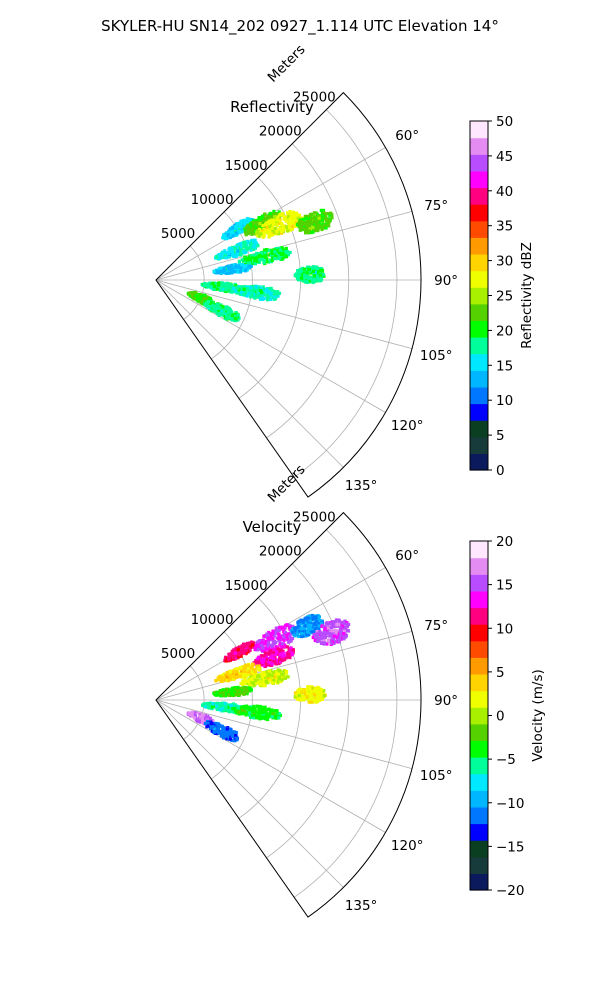 This screenshot has height=1000, width=600. I want to click on colorbar-tick-label: 45, so click(504, 157).